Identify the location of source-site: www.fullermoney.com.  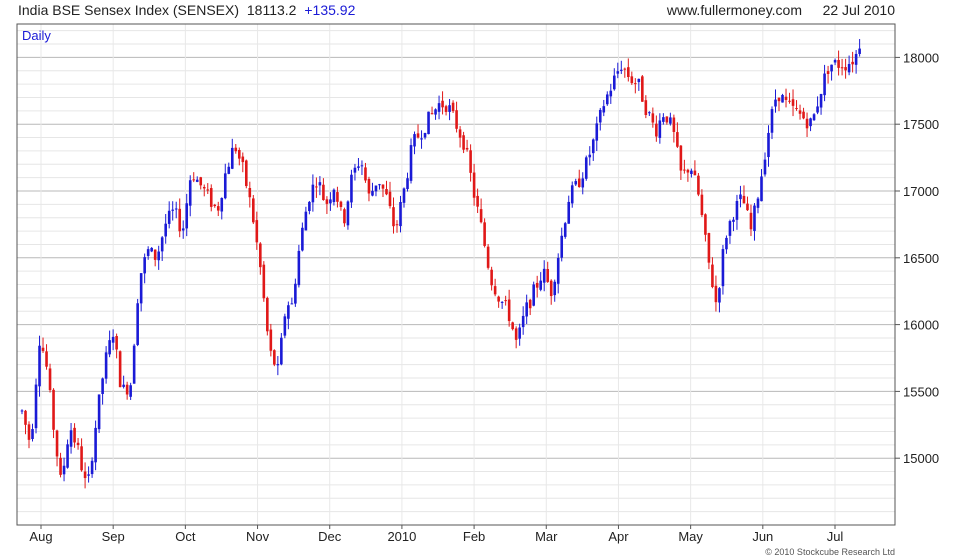
(734, 10).